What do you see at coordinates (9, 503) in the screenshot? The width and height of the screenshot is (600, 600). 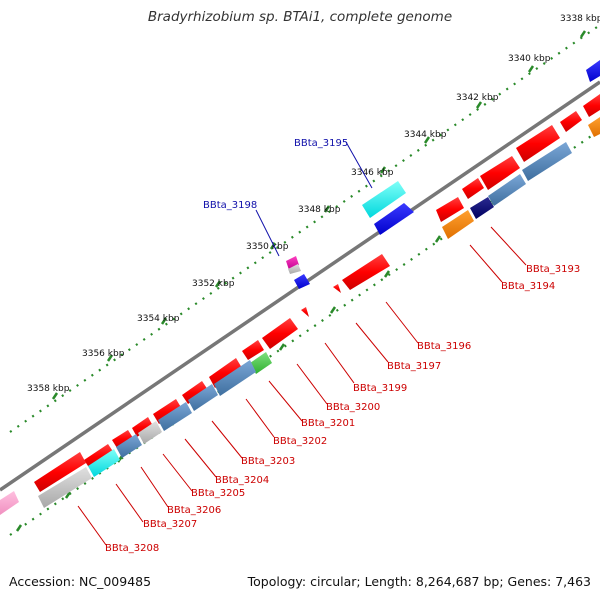 I see `gene-pink-b10` at bounding box center [9, 503].